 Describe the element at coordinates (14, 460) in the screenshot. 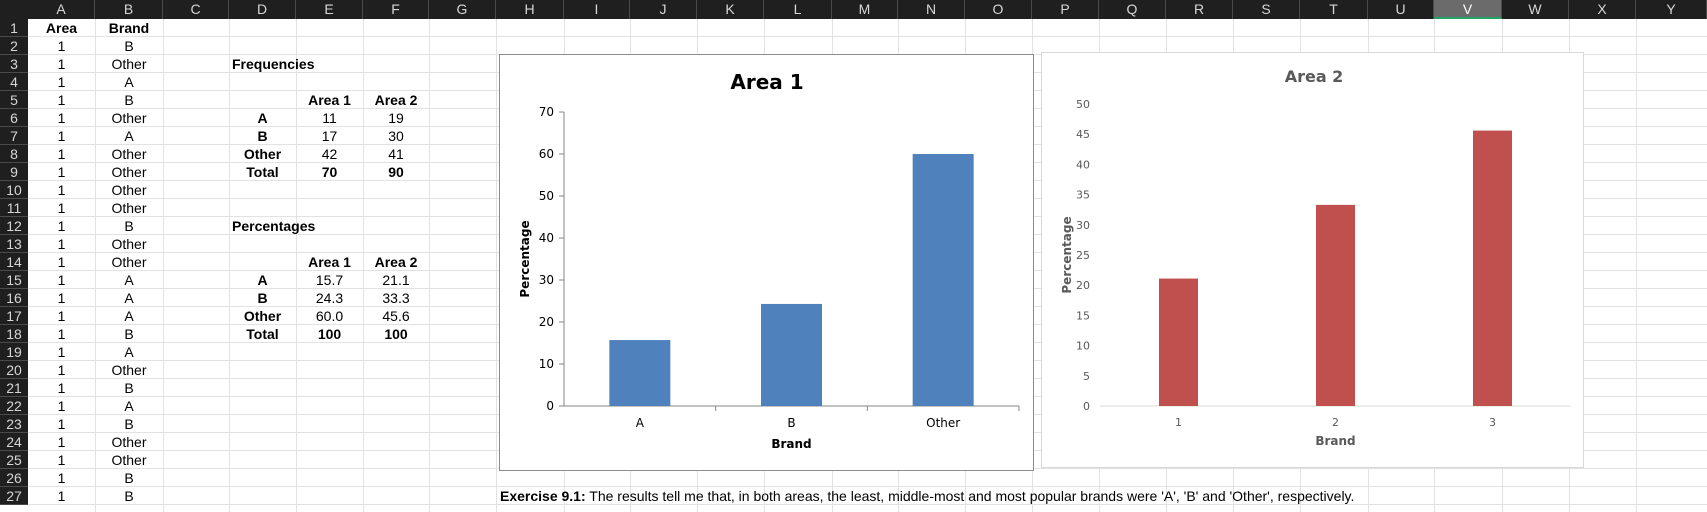

I see `row-header-25: 25` at that location.